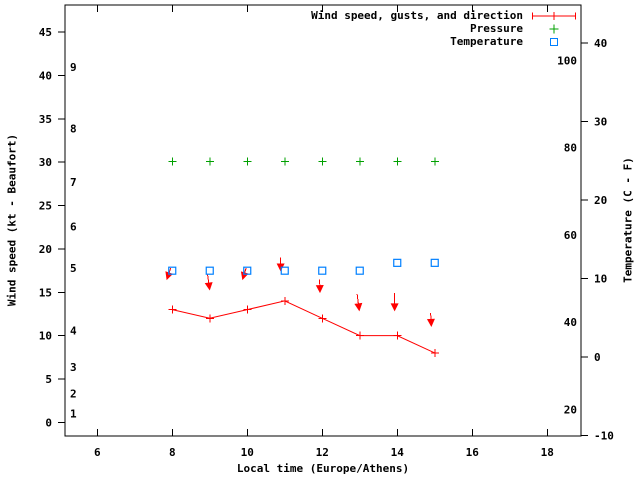  I want to click on beaufort-label: 3, so click(73, 367).